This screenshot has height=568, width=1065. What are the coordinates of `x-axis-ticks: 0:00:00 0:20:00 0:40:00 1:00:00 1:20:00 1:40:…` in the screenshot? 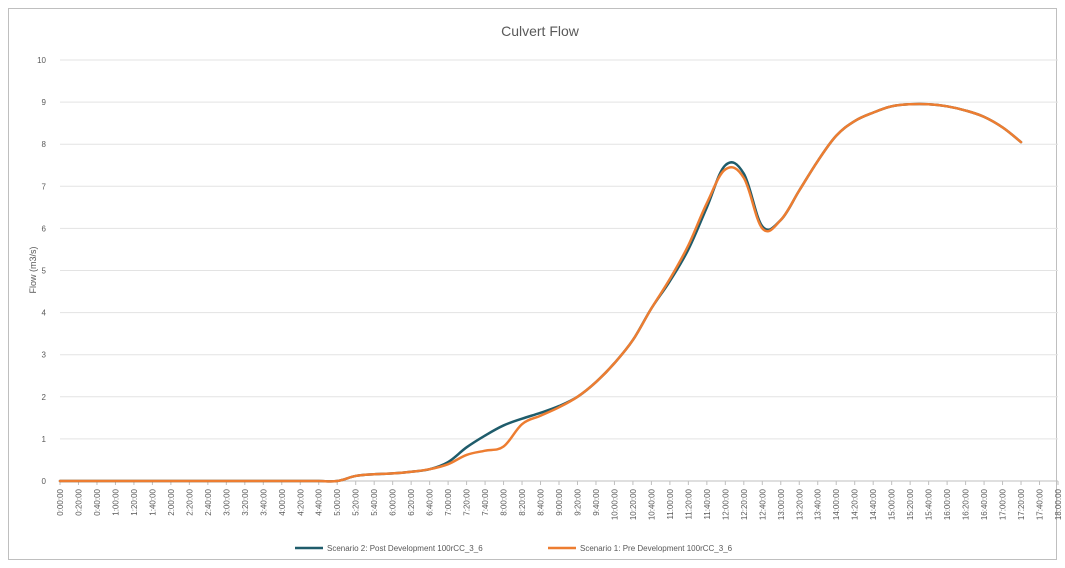 It's located at (559, 500).